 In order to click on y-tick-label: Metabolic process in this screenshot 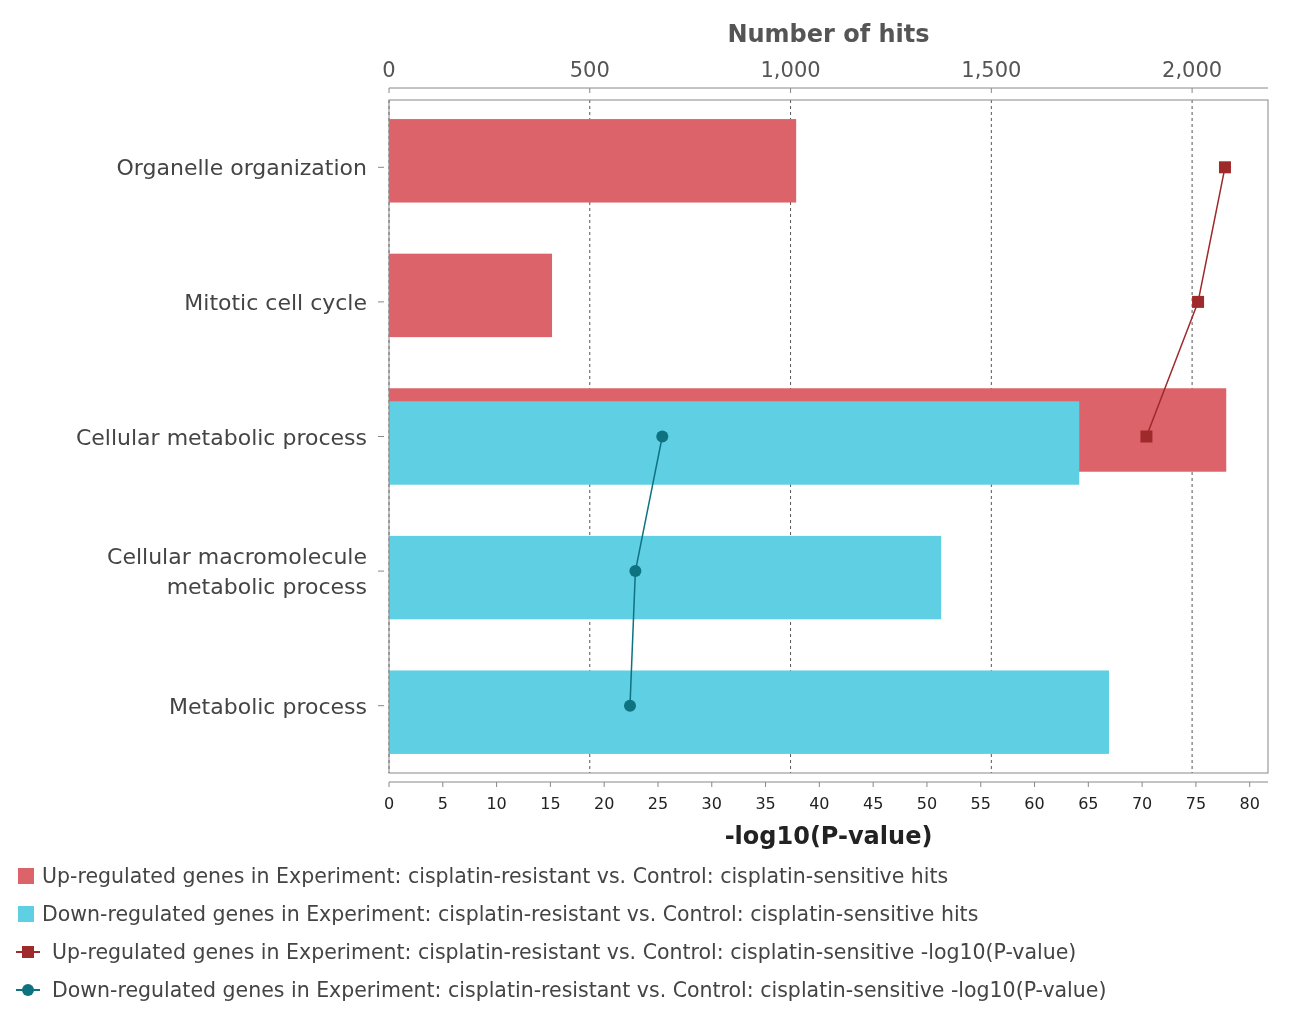, I will do `click(268, 706)`.